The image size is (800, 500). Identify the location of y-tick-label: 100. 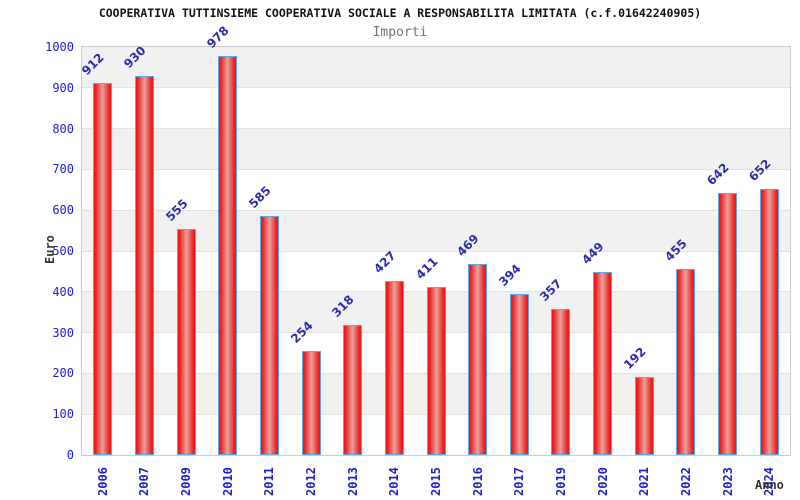
(63, 414).